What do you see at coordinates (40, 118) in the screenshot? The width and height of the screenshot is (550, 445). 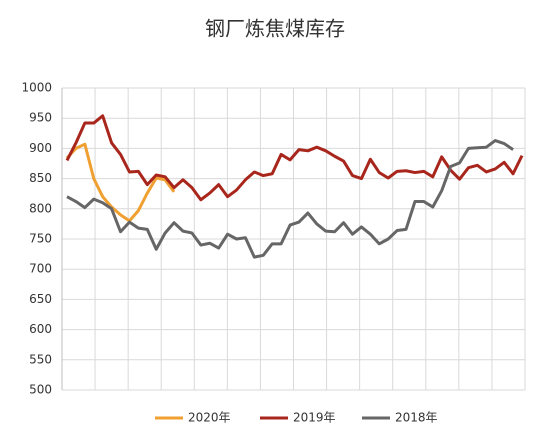 I see `y-tick-label: 950` at bounding box center [40, 118].